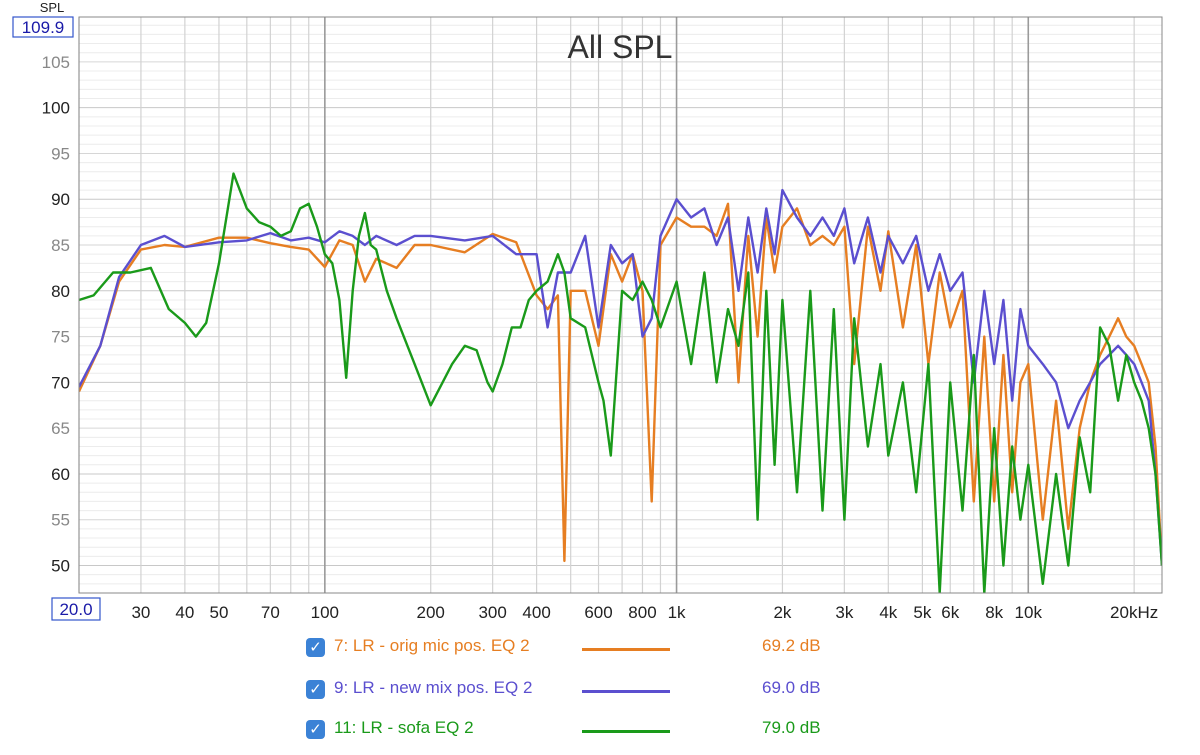 The width and height of the screenshot is (1200, 755). Describe the element at coordinates (782, 612) in the screenshot. I see `x-tick-label: 2k` at that location.